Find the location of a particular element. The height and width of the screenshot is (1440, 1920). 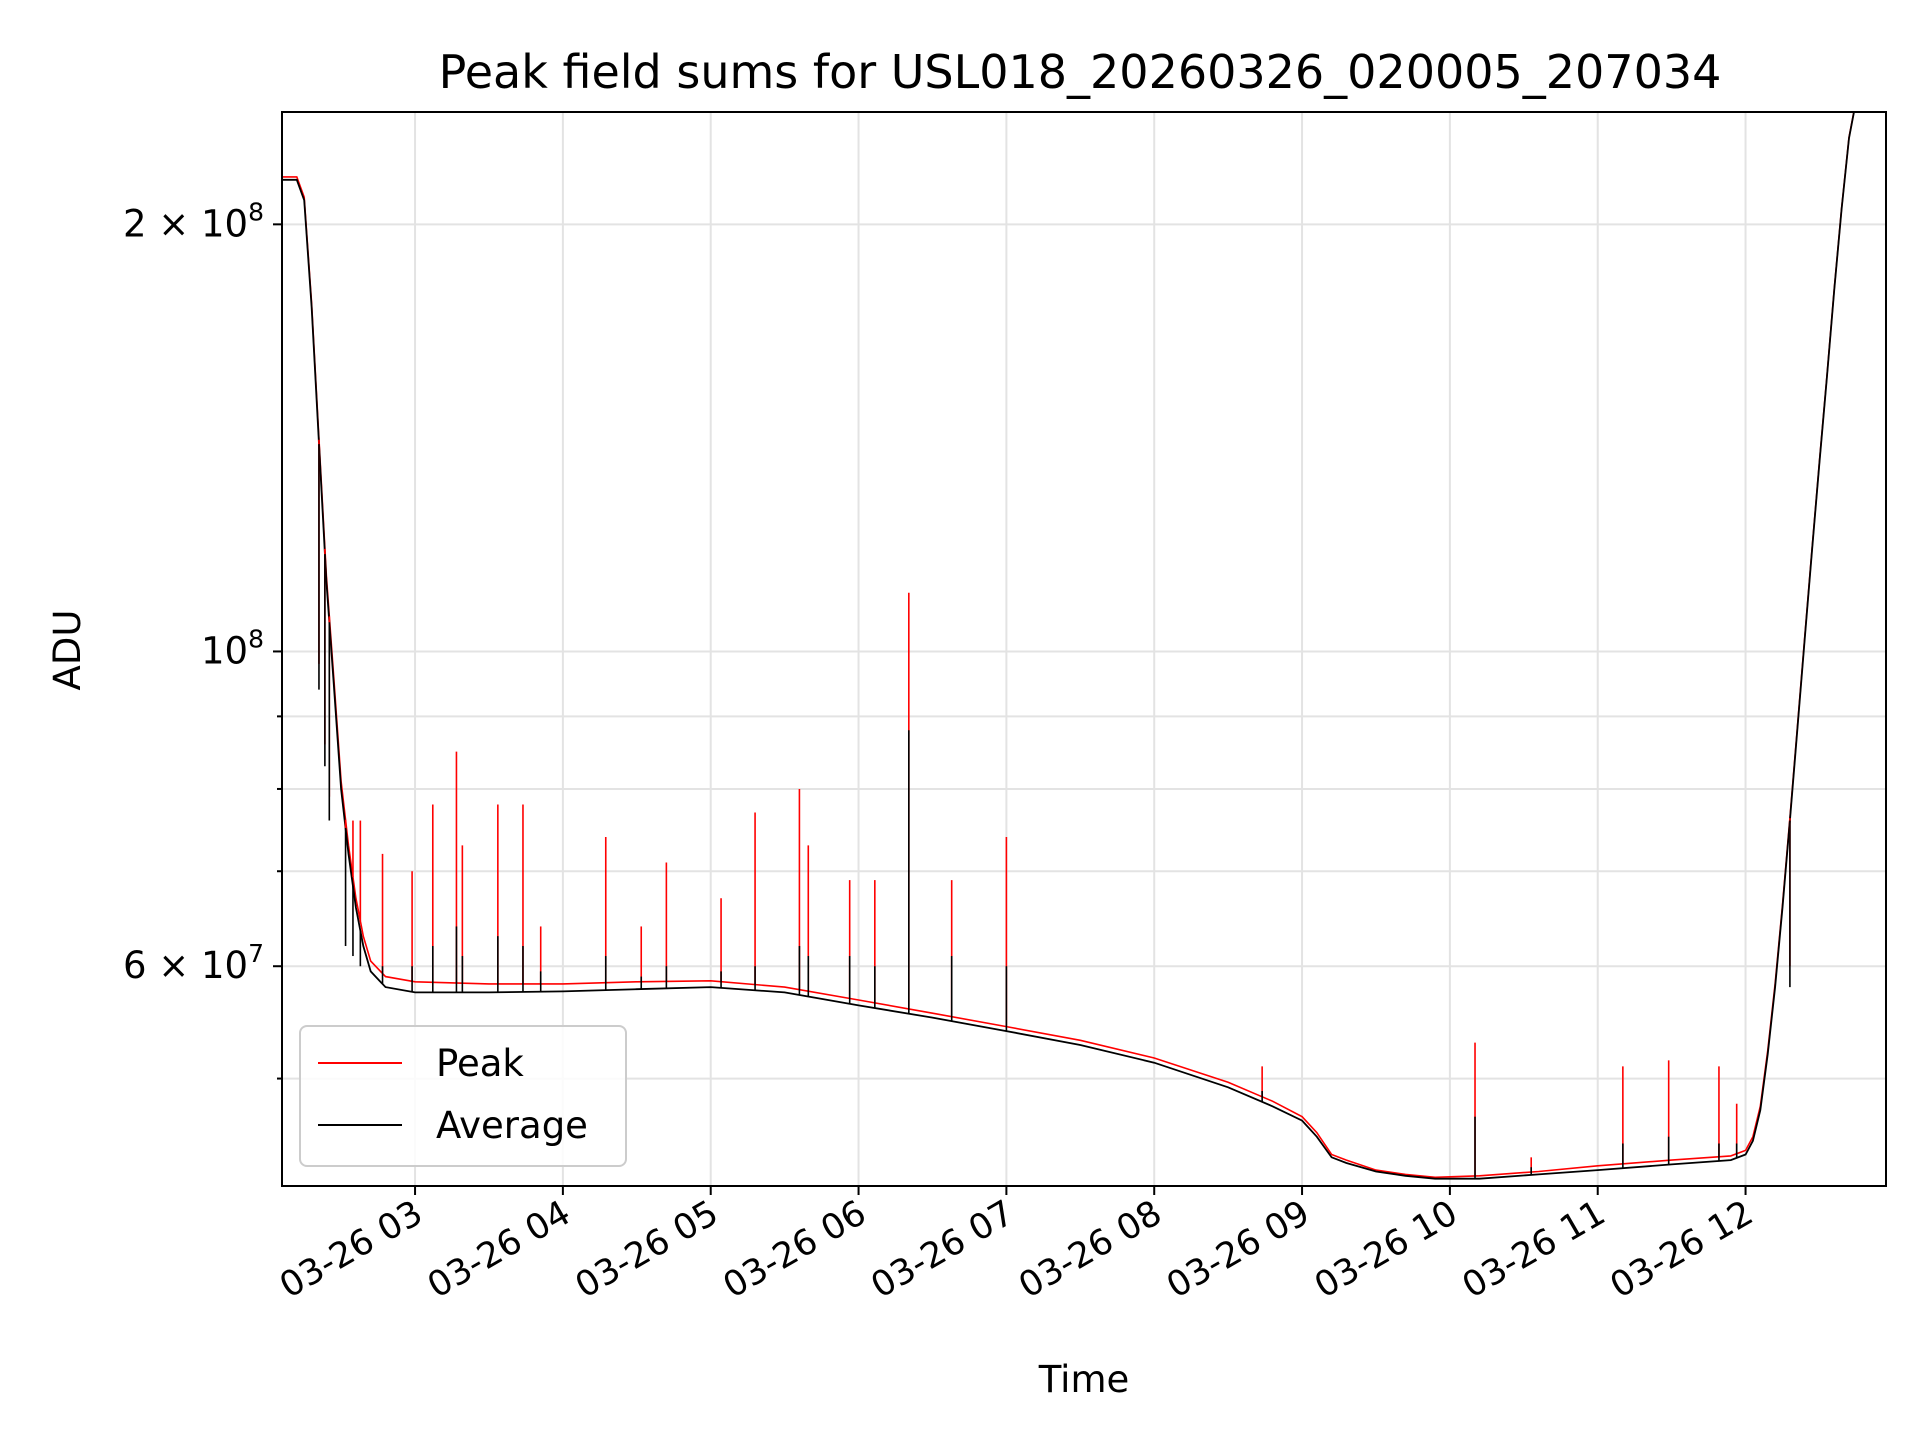

y-axis-label: ADU is located at coordinates (67, 650).